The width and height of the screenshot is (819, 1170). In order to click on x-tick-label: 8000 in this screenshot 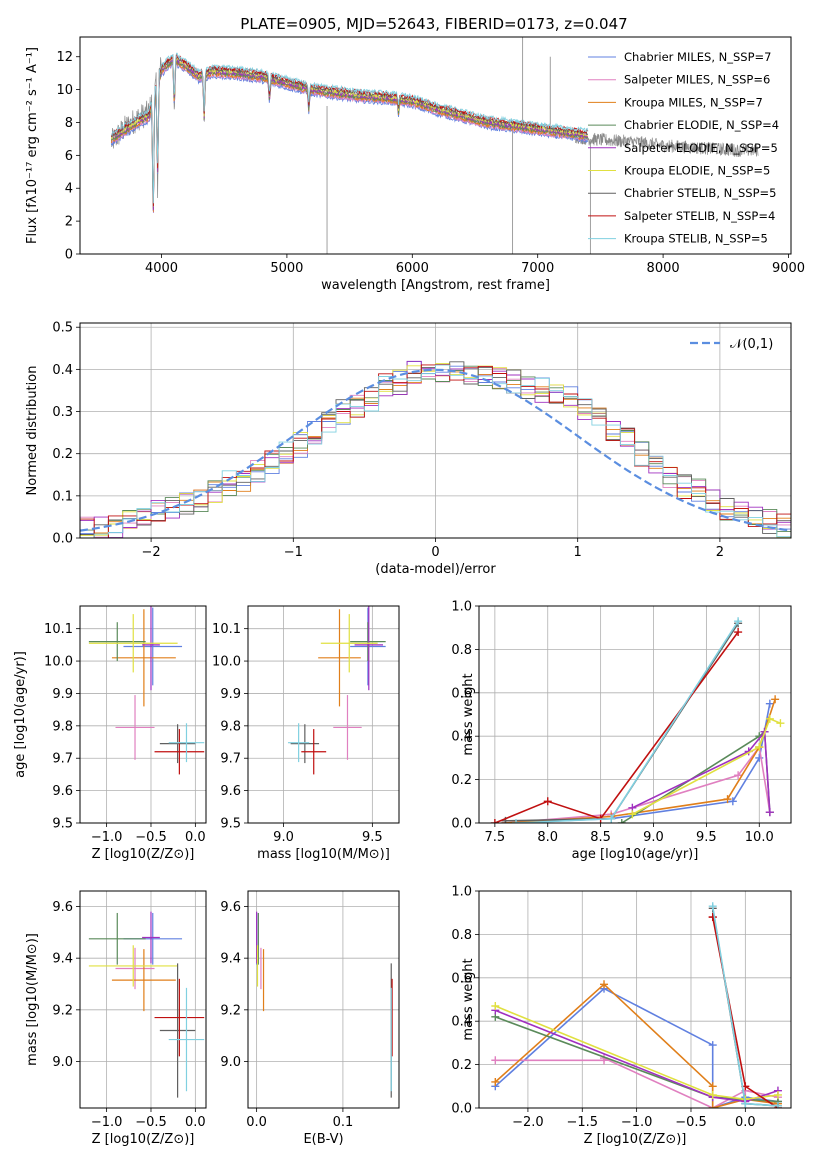, I will do `click(663, 268)`.